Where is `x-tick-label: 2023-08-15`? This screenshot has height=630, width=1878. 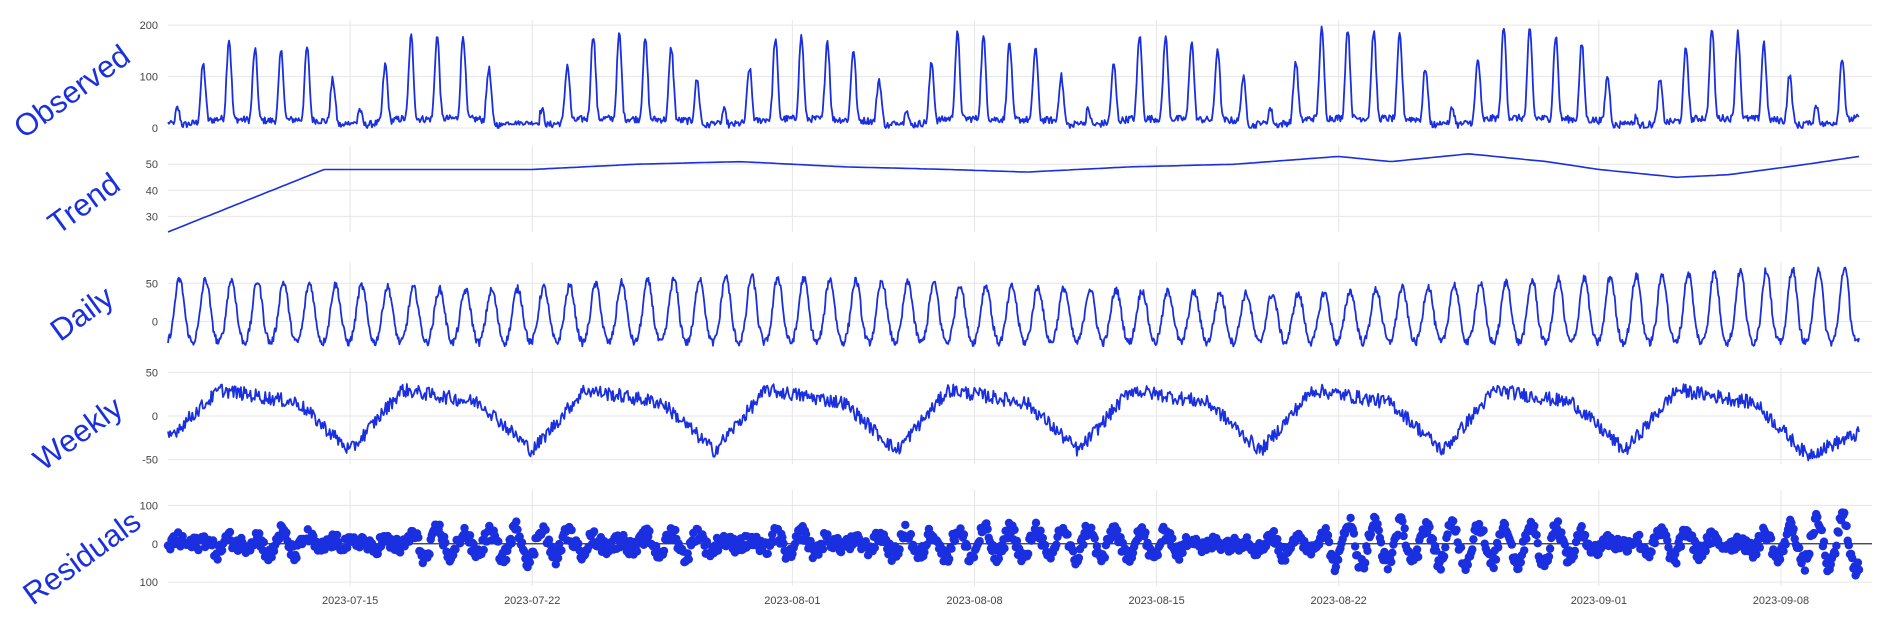 x-tick-label: 2023-08-15 is located at coordinates (1156, 601).